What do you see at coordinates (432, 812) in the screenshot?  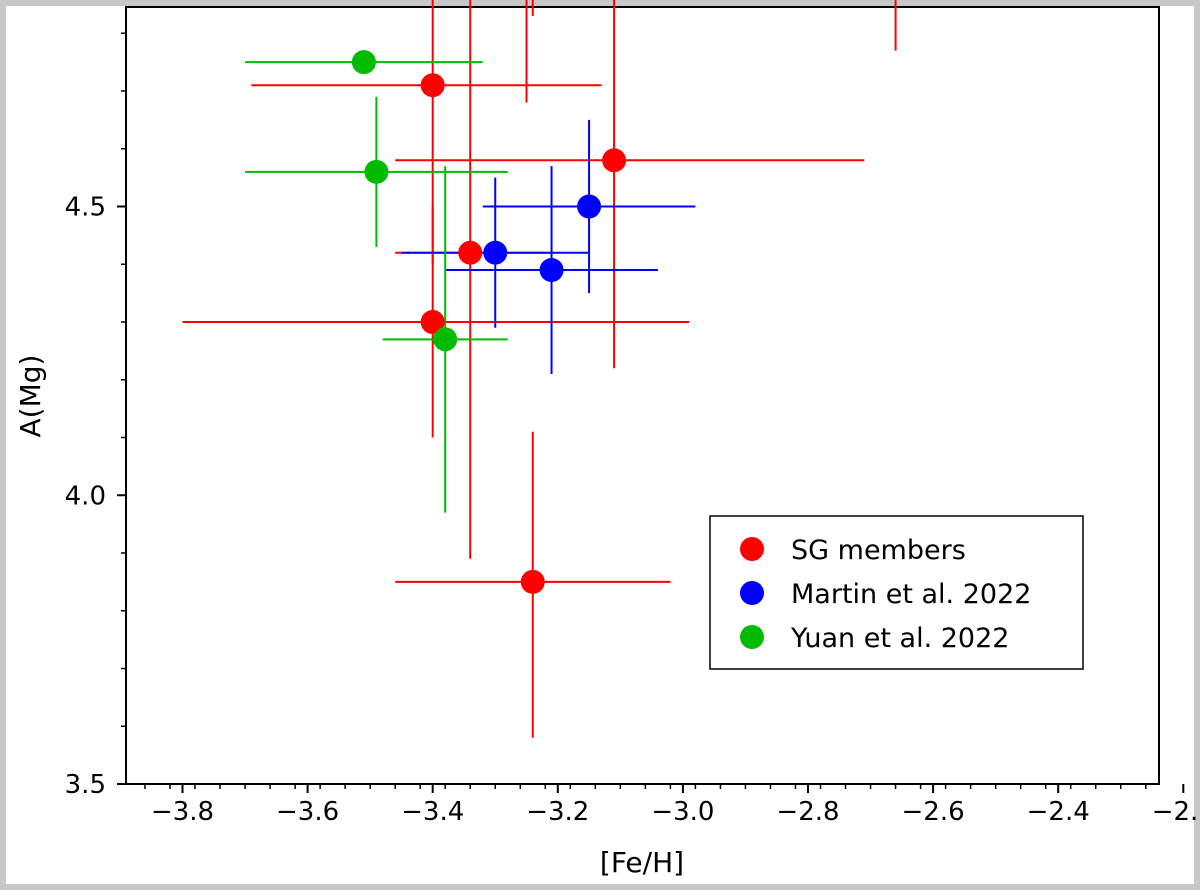 I see `x-tick-label-2: −3.4` at bounding box center [432, 812].